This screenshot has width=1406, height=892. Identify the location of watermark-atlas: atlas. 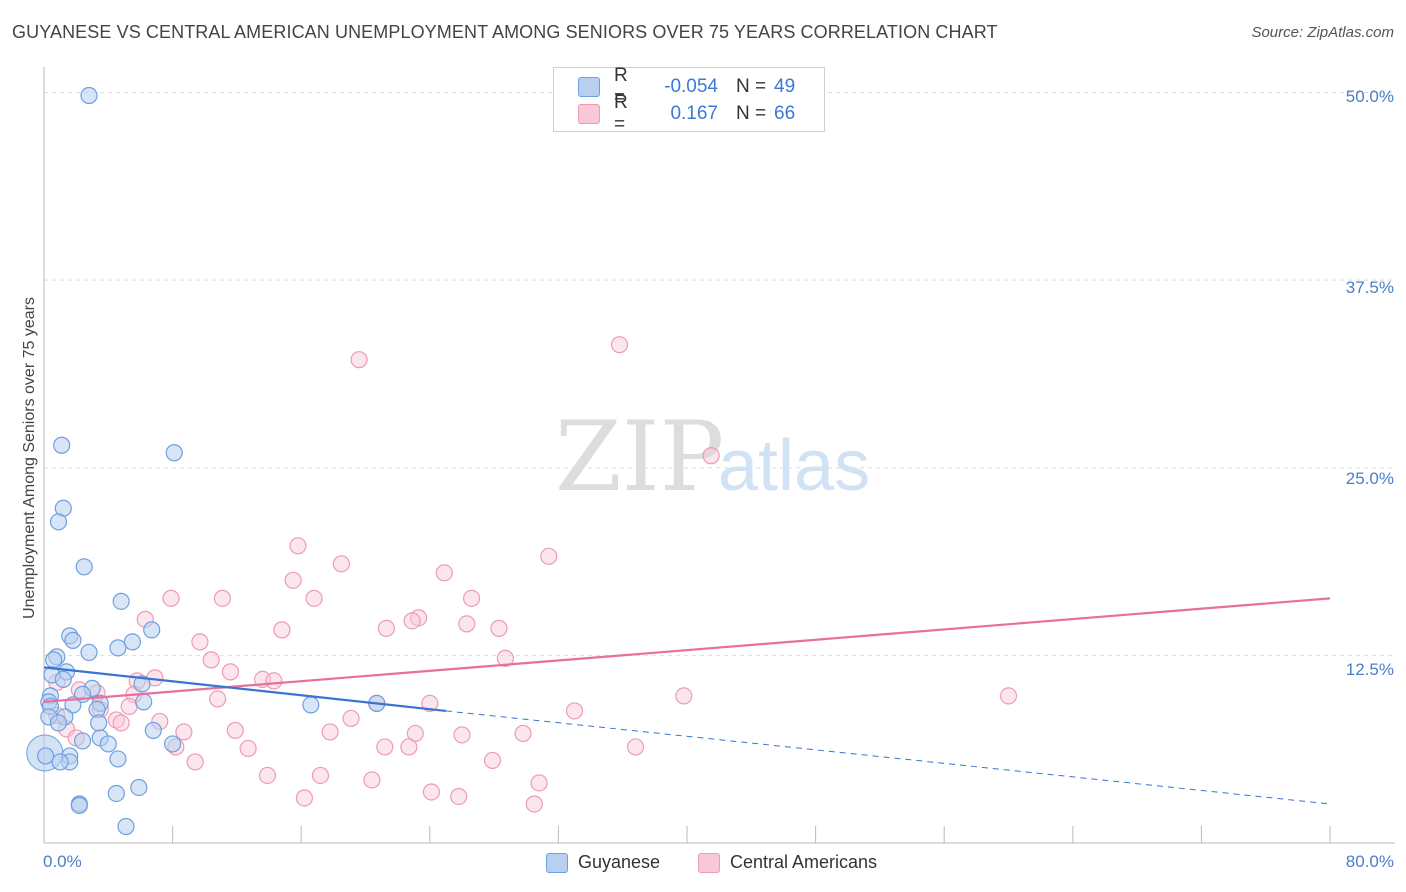
(794, 466).